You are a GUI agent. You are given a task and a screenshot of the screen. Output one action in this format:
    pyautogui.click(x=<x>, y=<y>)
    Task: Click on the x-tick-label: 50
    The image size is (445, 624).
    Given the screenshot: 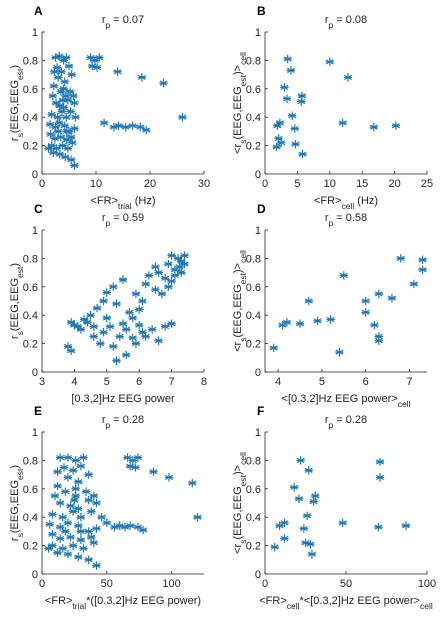 What is the action you would take?
    pyautogui.click(x=107, y=584)
    